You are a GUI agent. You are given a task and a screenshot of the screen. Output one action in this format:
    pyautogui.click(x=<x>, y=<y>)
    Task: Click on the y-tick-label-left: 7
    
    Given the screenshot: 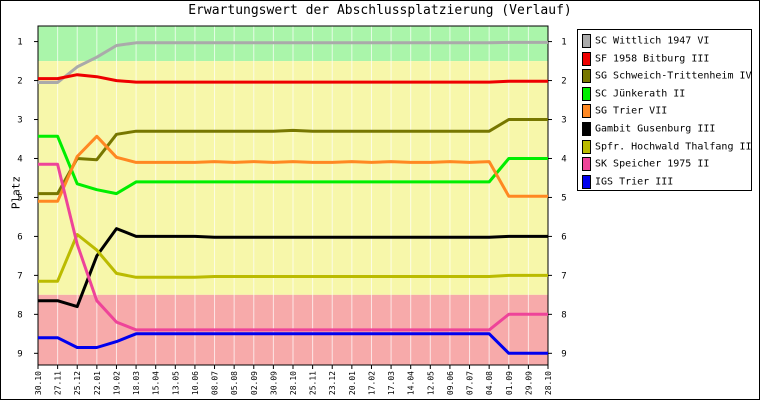 What is the action you would take?
    pyautogui.click(x=19, y=276)
    